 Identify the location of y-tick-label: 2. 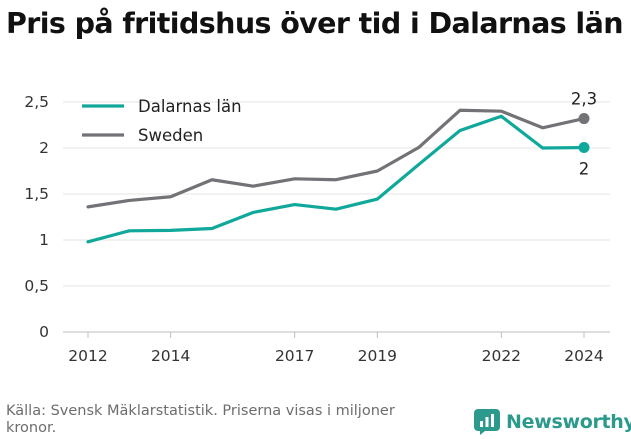
(44, 148).